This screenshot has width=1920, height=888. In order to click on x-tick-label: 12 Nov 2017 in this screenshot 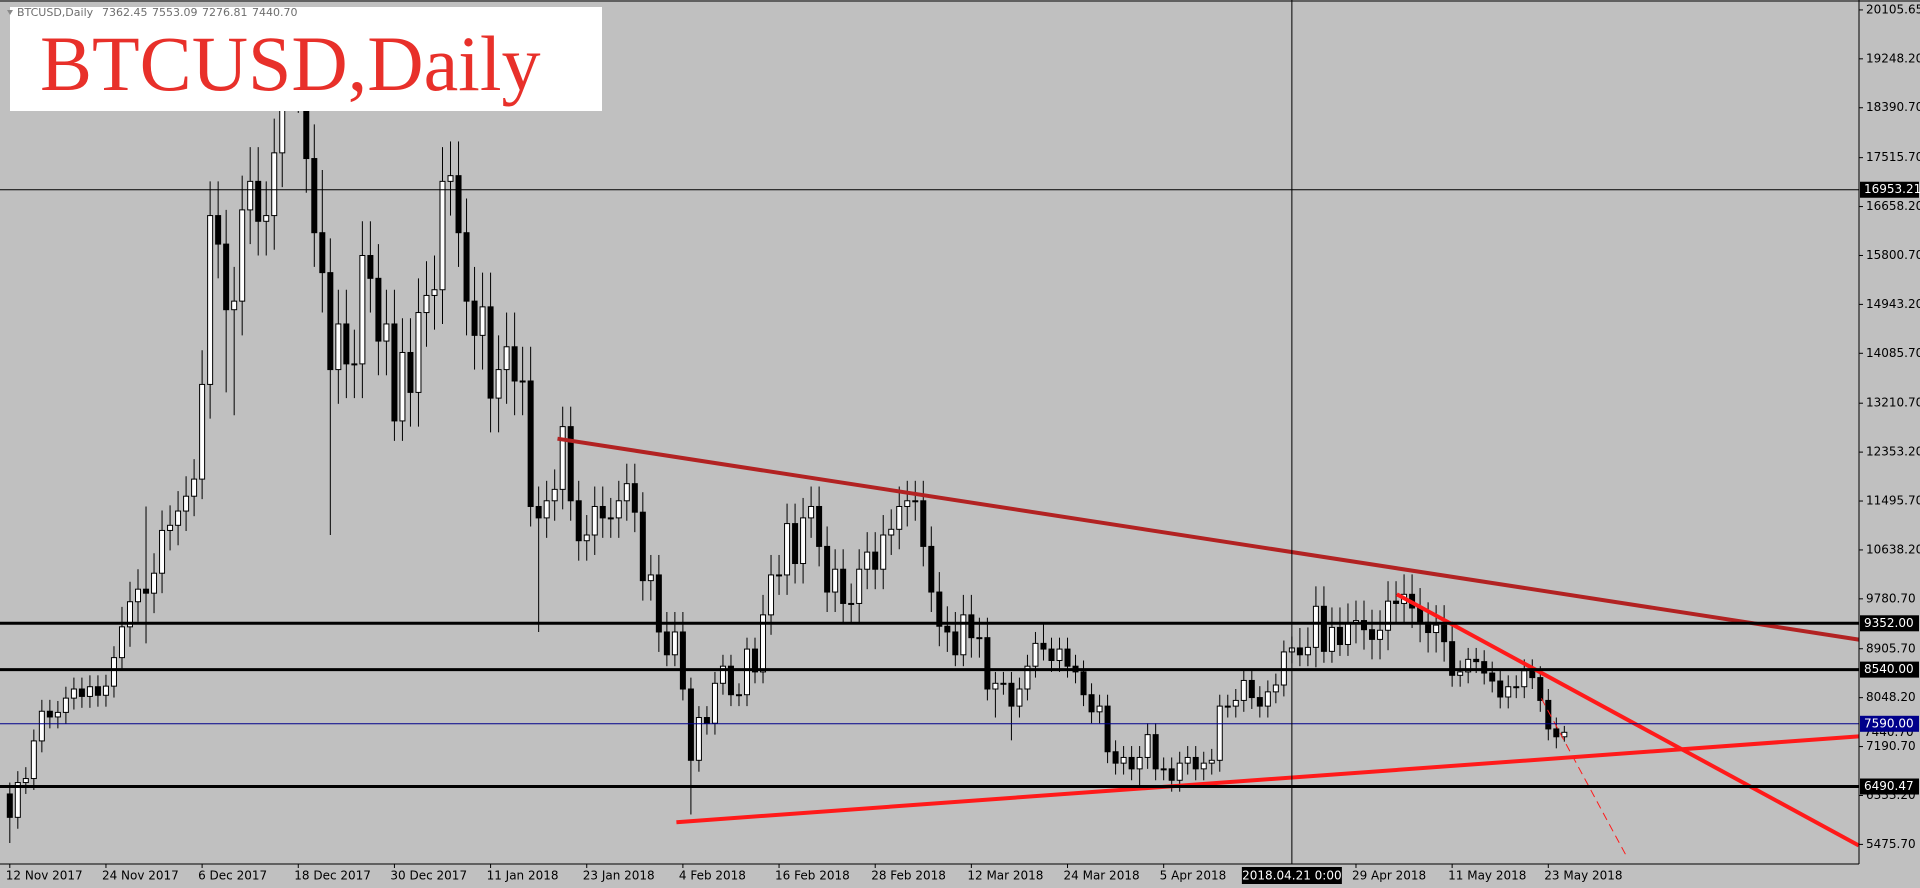, I will do `click(44, 876)`.